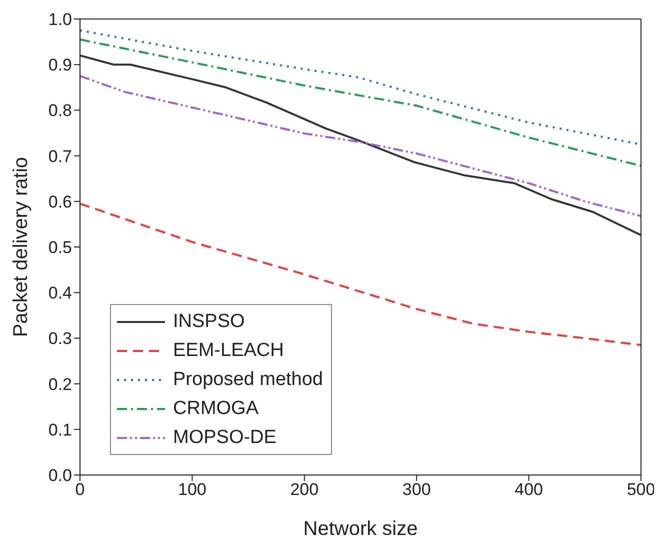 The image size is (662, 543). Describe the element at coordinates (224, 437) in the screenshot. I see `legend-label: MOPSO-DE` at that location.